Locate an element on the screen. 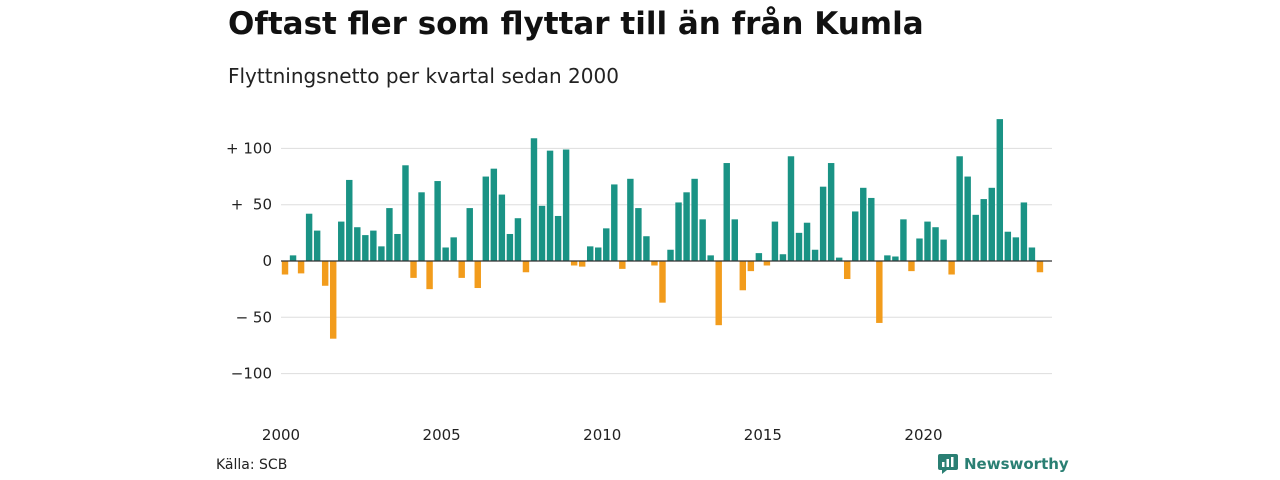 The image size is (1280, 480). bar-2022-Q1 is located at coordinates (991, 224).